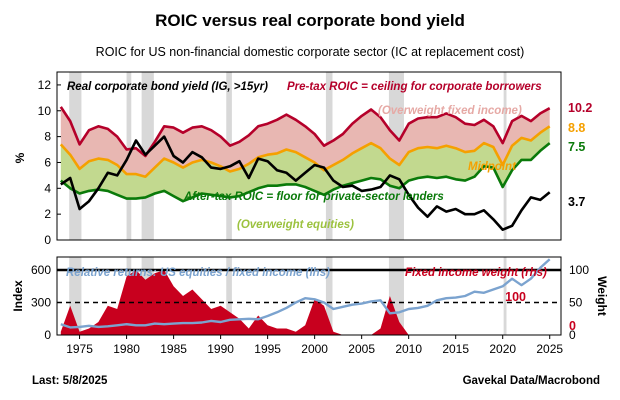  Describe the element at coordinates (47, 137) in the screenshot. I see `y-tick-label-8: 8` at that location.